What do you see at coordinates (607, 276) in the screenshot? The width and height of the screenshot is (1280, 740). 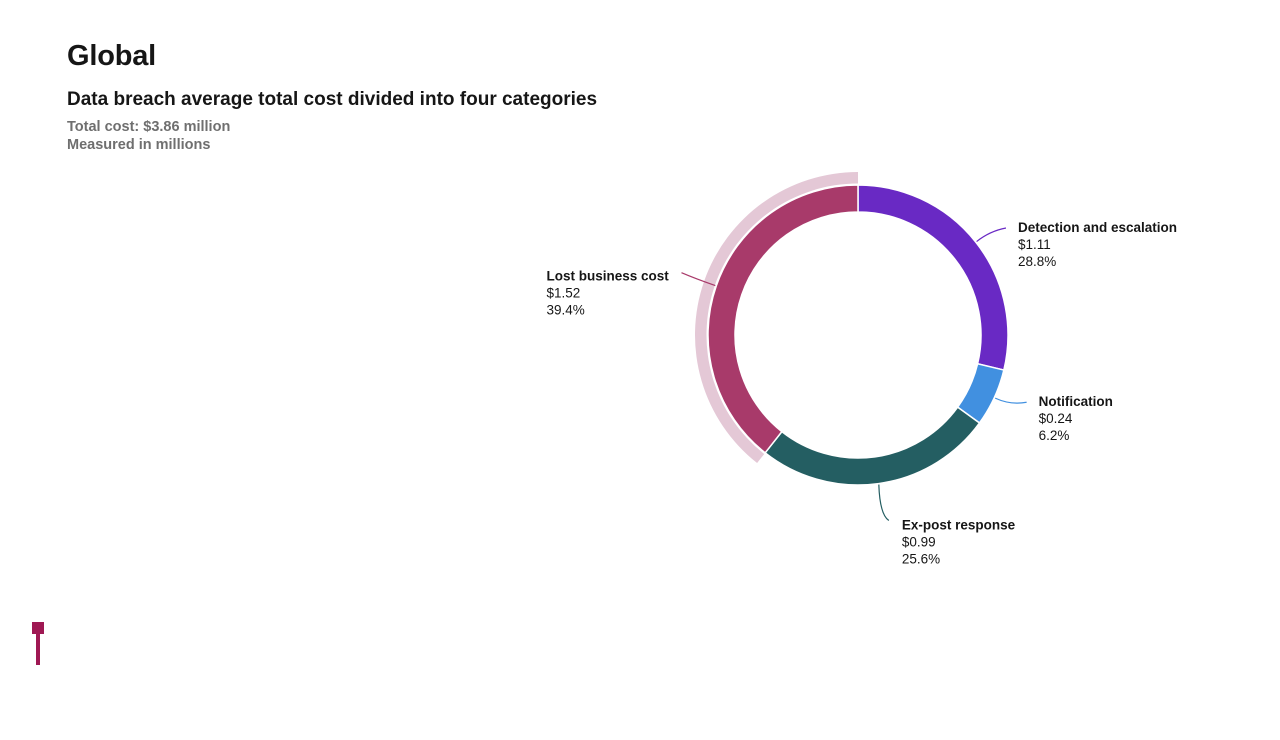 I see `slice-label-name-lost-business-cost: Lost business cost` at bounding box center [607, 276].